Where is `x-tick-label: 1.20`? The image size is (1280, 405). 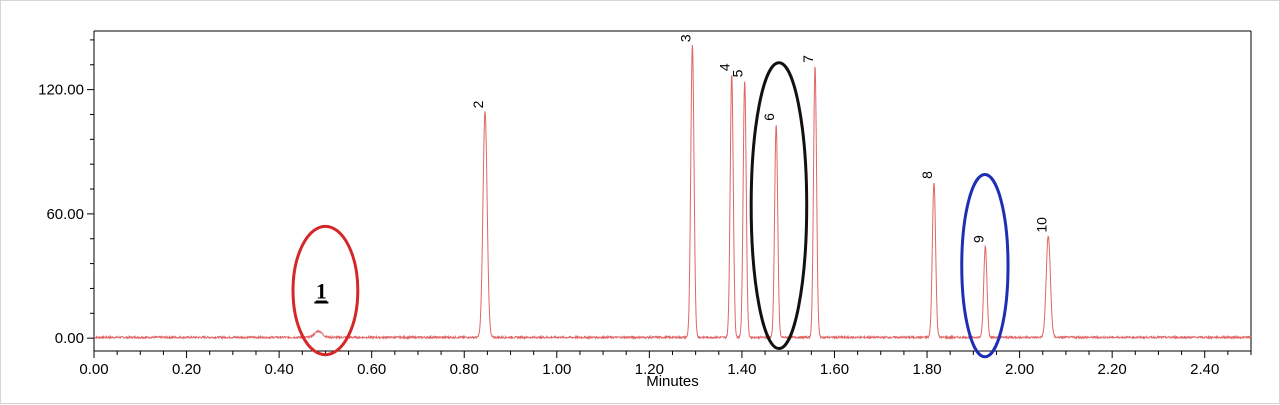
x-tick-label: 1.20 is located at coordinates (649, 369).